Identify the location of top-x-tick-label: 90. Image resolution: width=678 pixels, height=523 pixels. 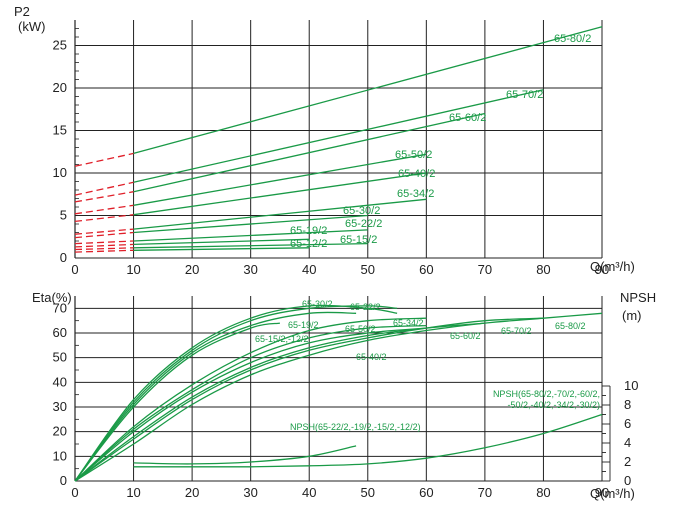
(602, 269).